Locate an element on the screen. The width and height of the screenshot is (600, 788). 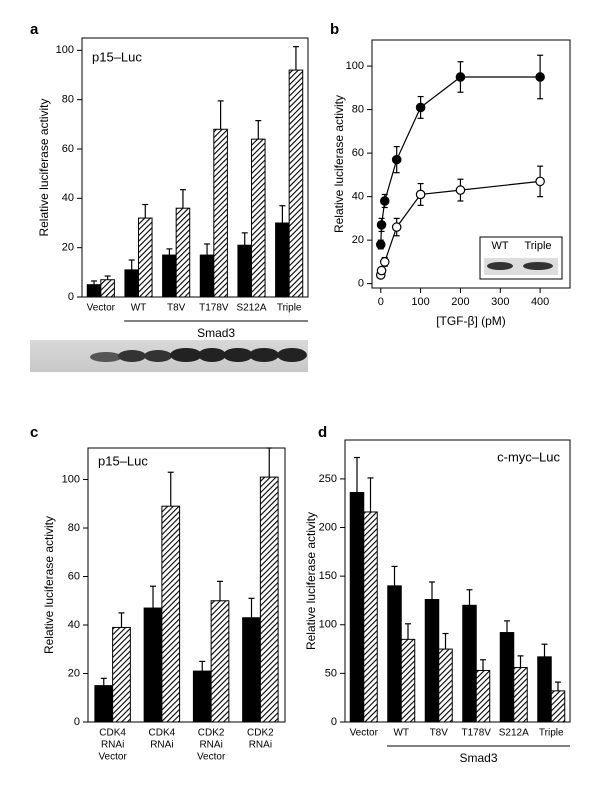
western-blot is located at coordinates (169, 356).